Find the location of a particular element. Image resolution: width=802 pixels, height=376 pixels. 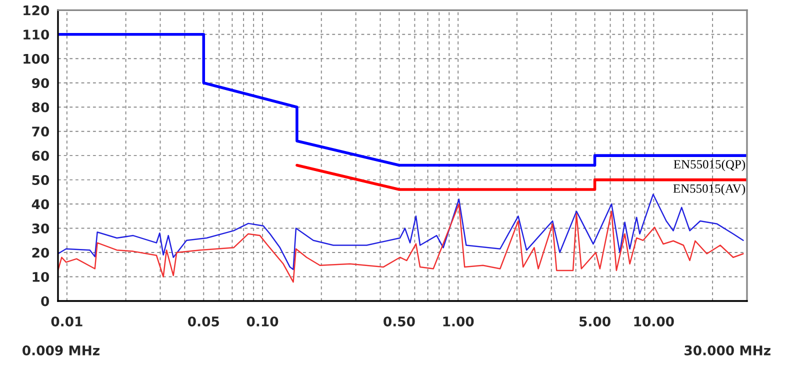

series-label: EN55015(AV) is located at coordinates (709, 190).